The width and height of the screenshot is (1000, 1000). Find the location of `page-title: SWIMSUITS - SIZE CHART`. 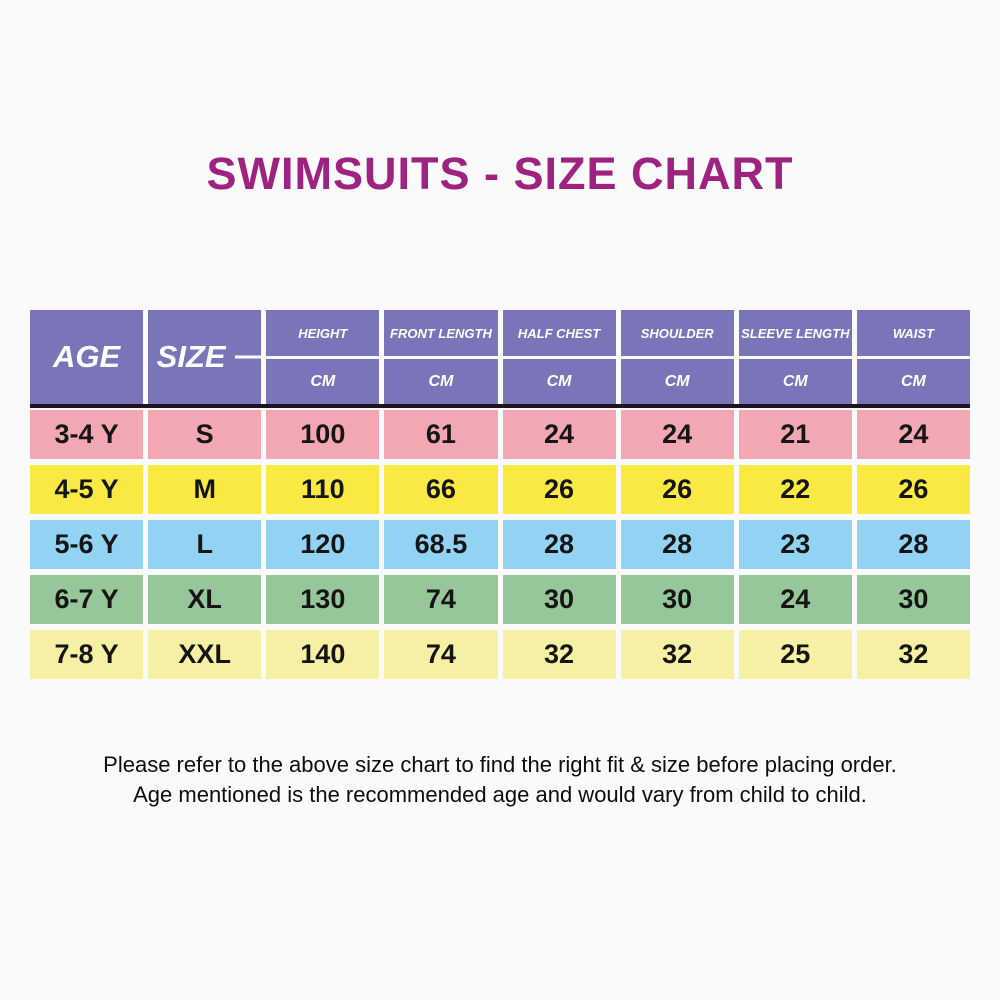

page-title: SWIMSUITS - SIZE CHART is located at coordinates (500, 173).